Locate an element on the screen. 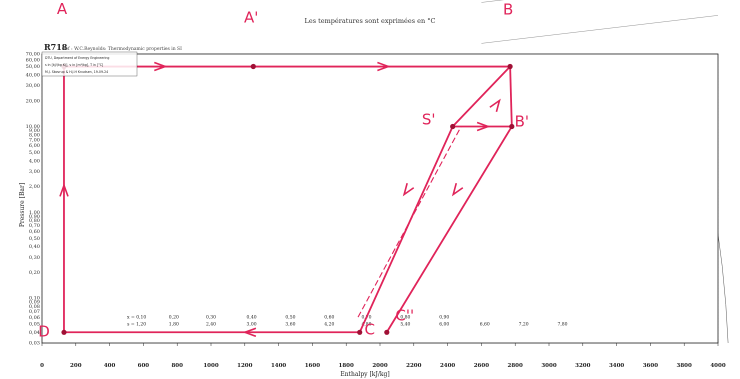 This screenshot has width=740, height=379. x-tick-label: 2800 is located at coordinates (515, 366).